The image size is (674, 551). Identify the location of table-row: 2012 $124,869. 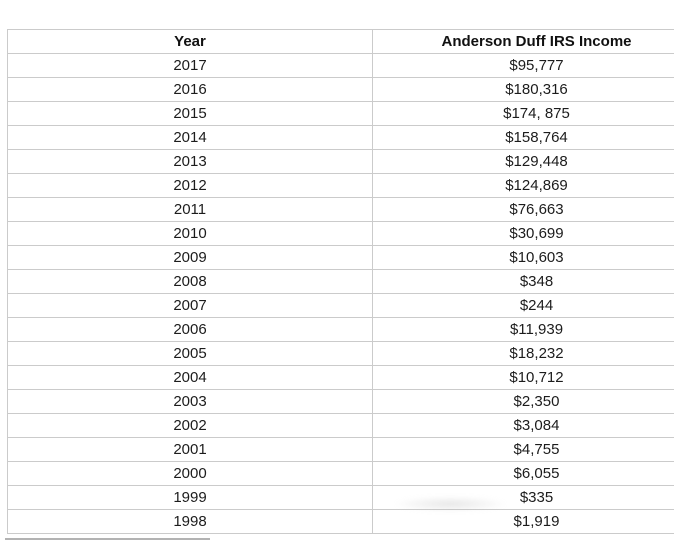
(340, 185).